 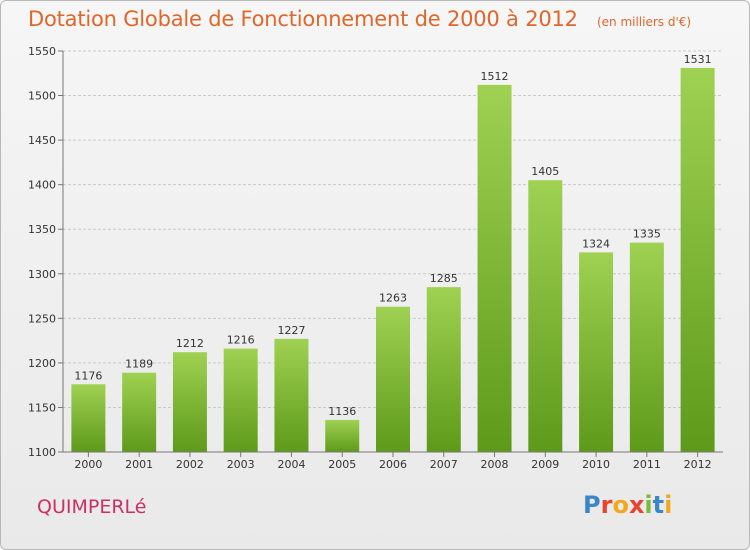 What do you see at coordinates (42, 318) in the screenshot?
I see `y-tick-label: 1250` at bounding box center [42, 318].